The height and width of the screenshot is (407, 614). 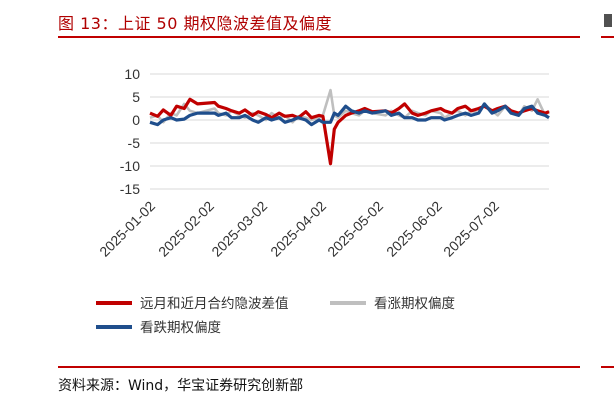 I want to click on edge-divider-top, so click(x=607, y=37).